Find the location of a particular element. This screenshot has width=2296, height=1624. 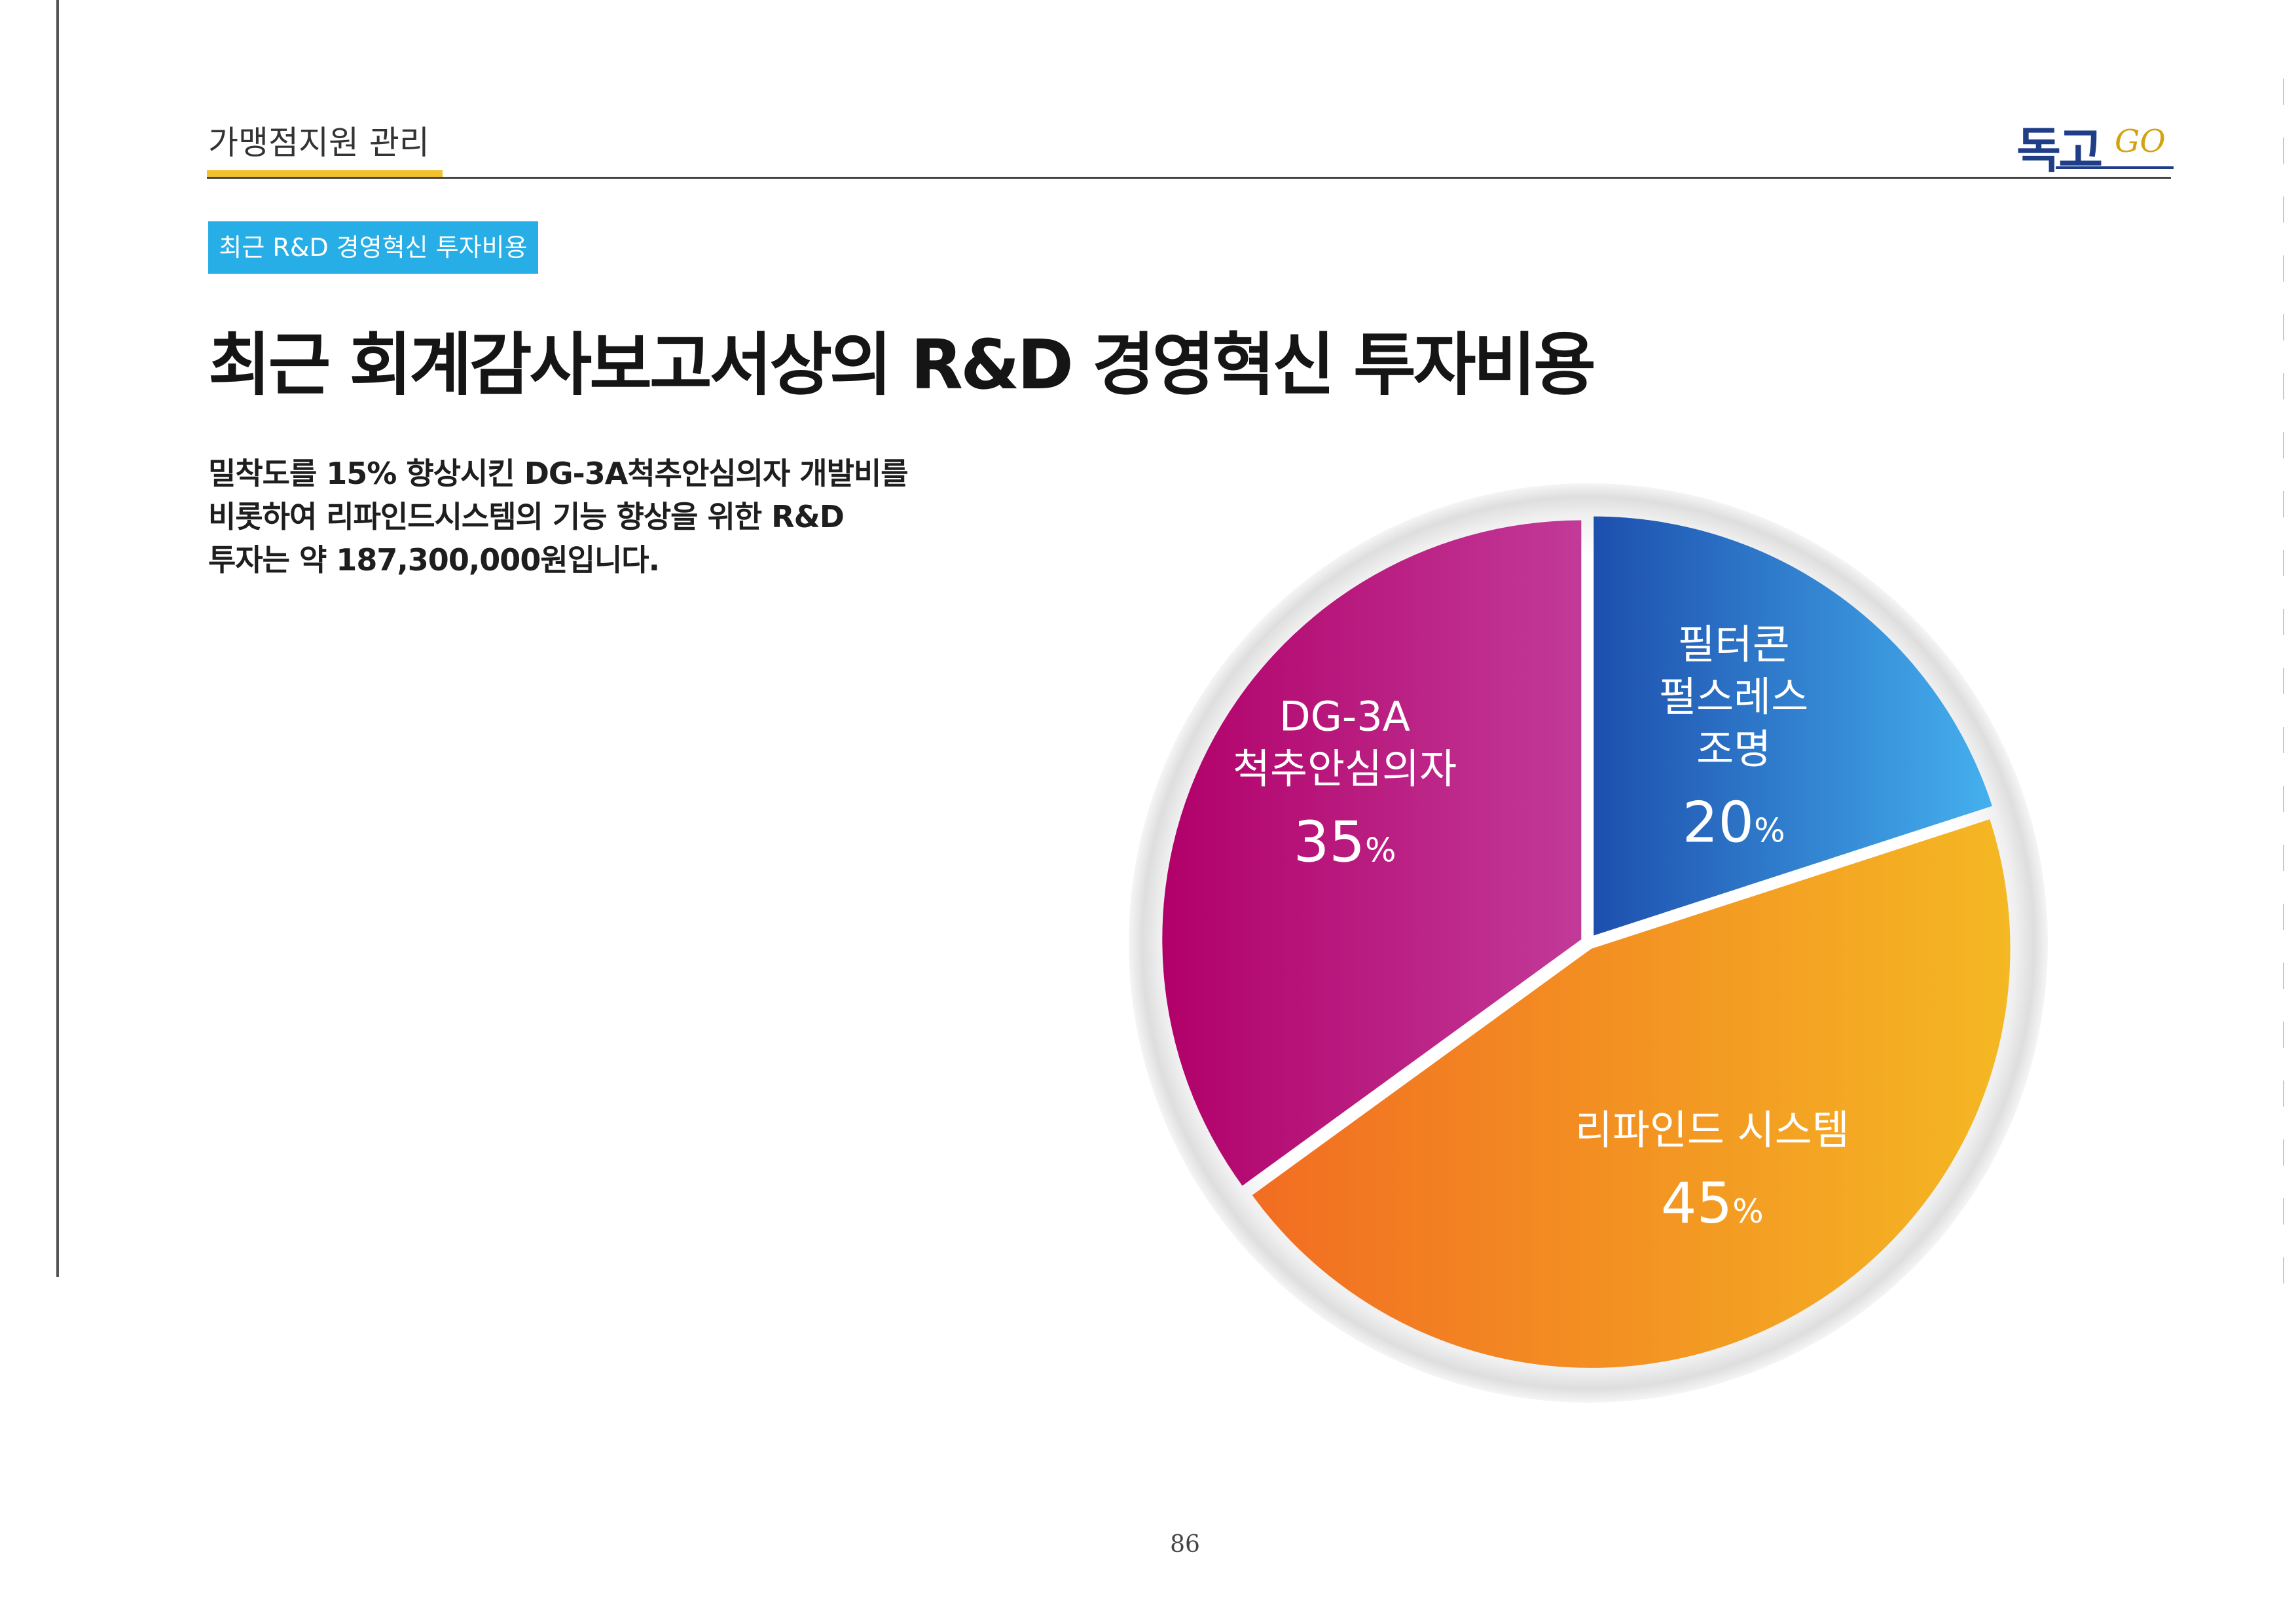

topic-tag: 최근 R&D 경영혁신 투자비용 is located at coordinates (373, 247).